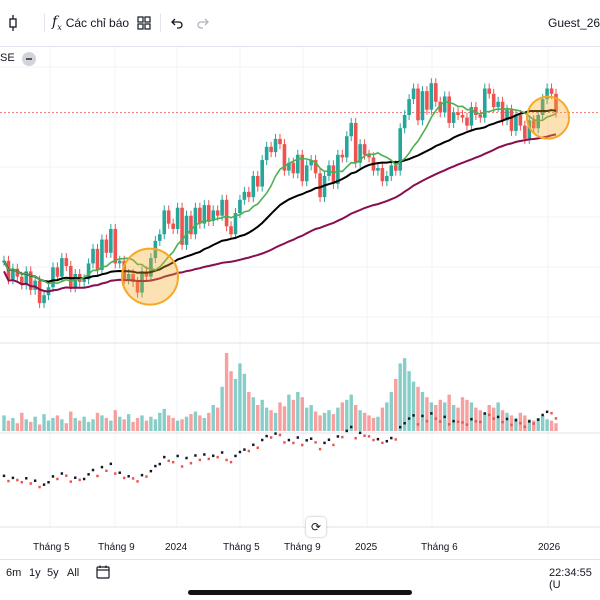  Describe the element at coordinates (14, 573) in the screenshot. I see `range-6m: 6m` at that location.